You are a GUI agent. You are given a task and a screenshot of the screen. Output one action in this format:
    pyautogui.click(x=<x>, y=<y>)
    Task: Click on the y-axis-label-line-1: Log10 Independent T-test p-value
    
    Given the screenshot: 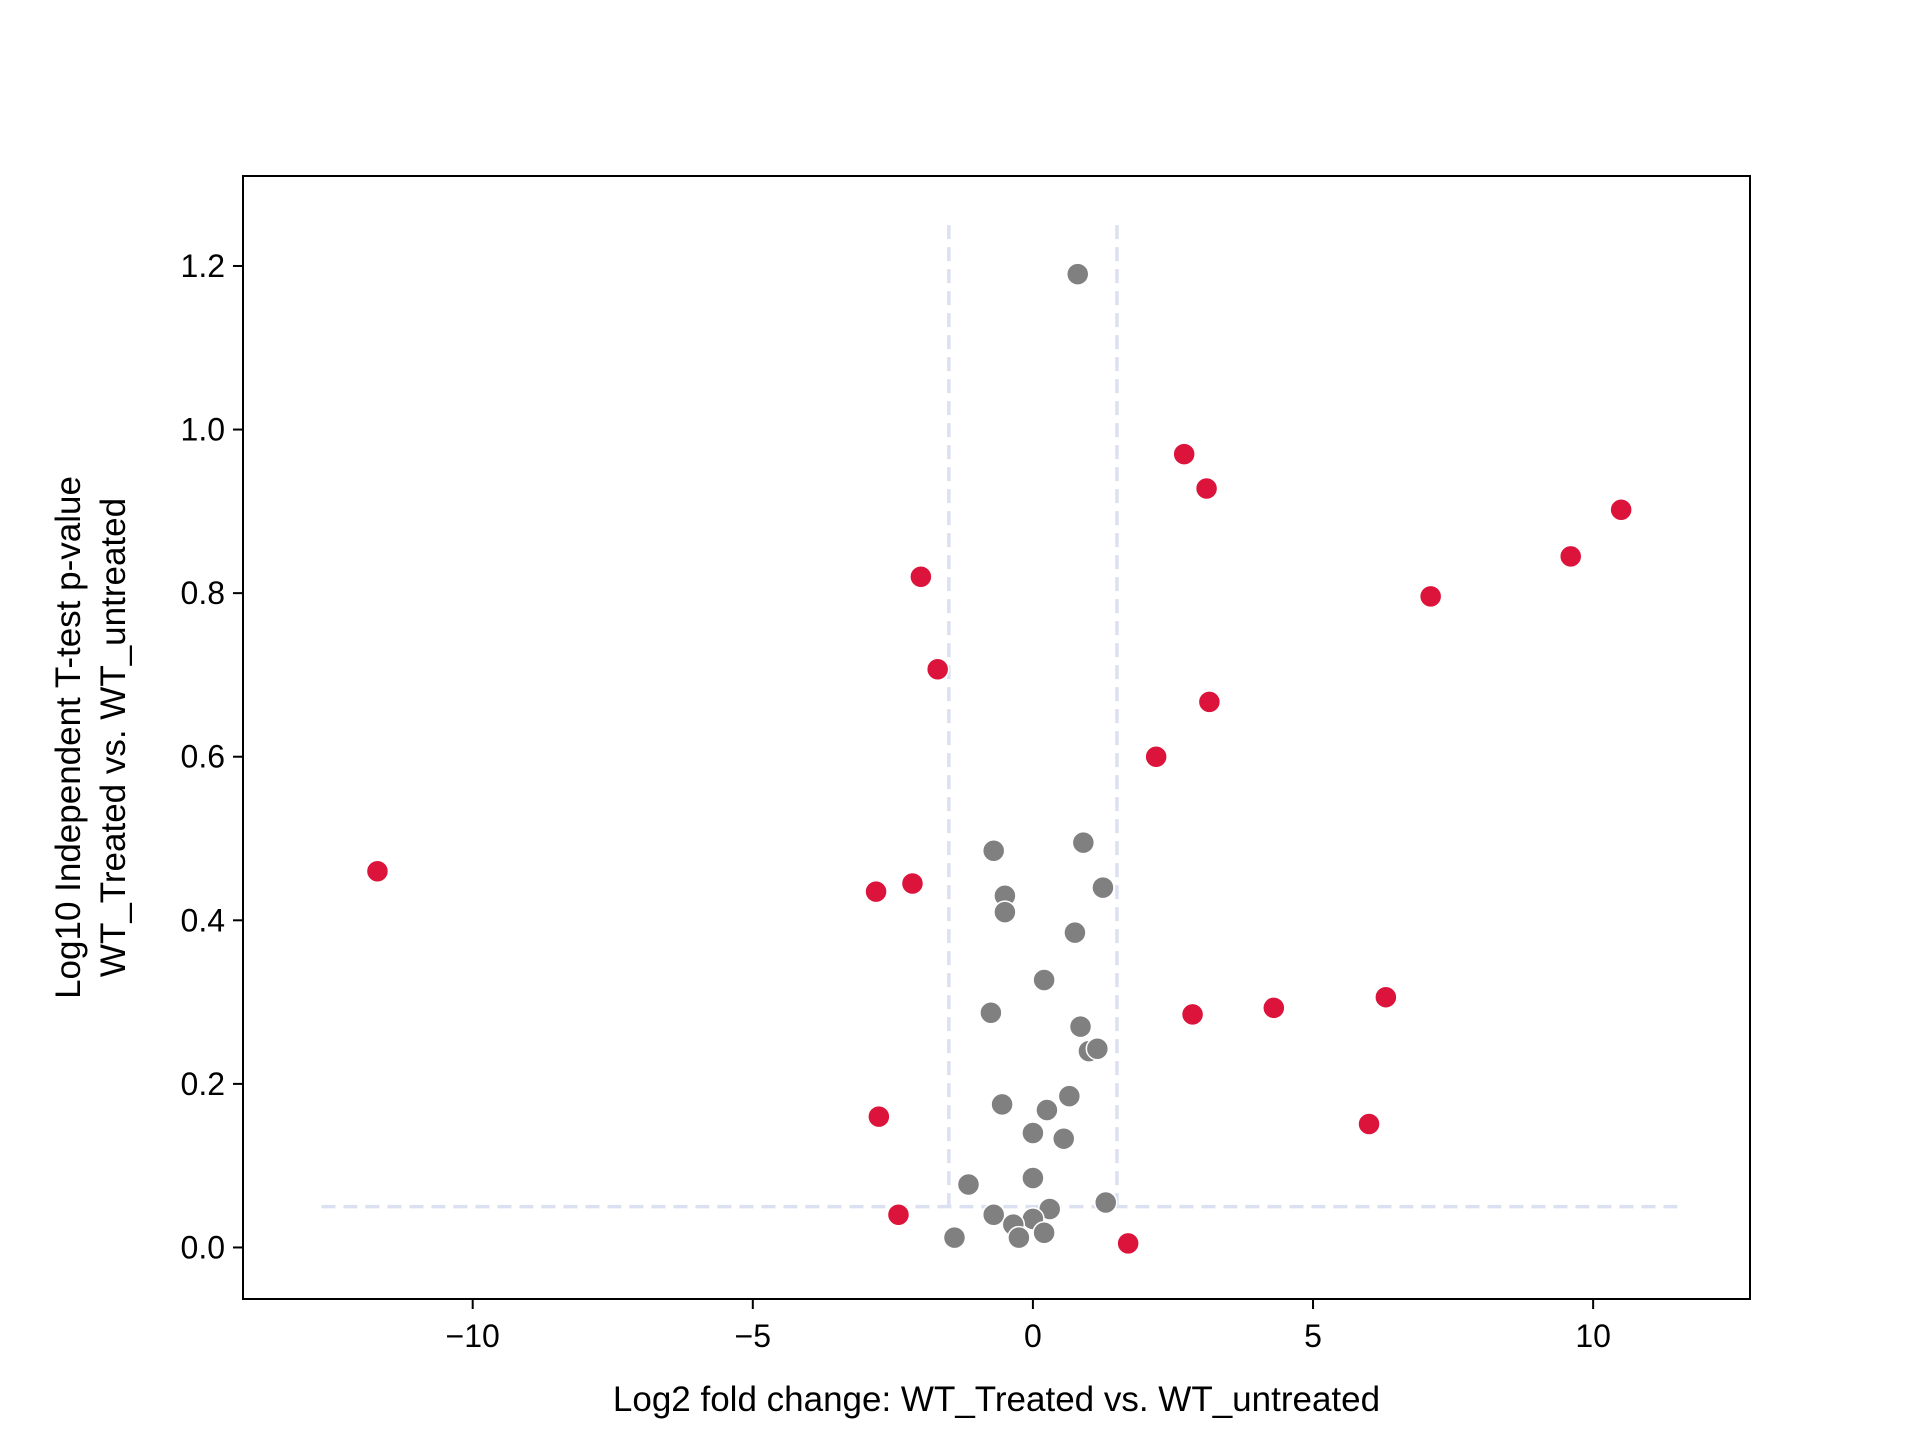 What is the action you would take?
    pyautogui.click(x=68, y=737)
    